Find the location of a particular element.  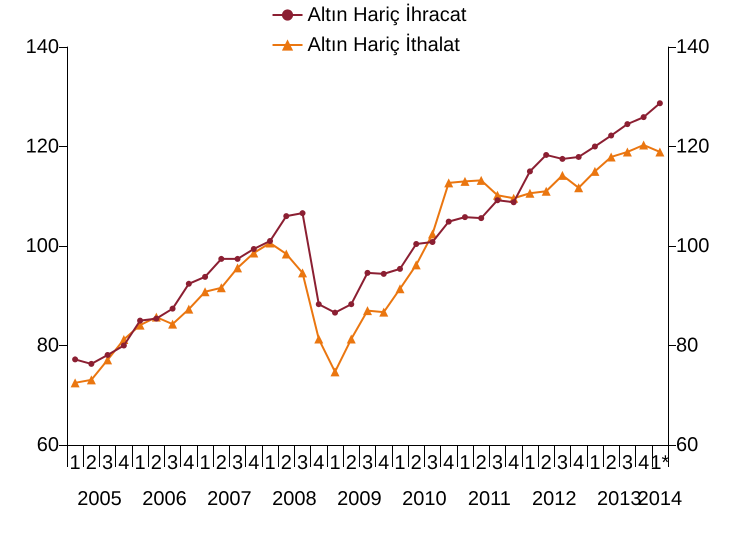

text: 2007 is located at coordinates (229, 499).